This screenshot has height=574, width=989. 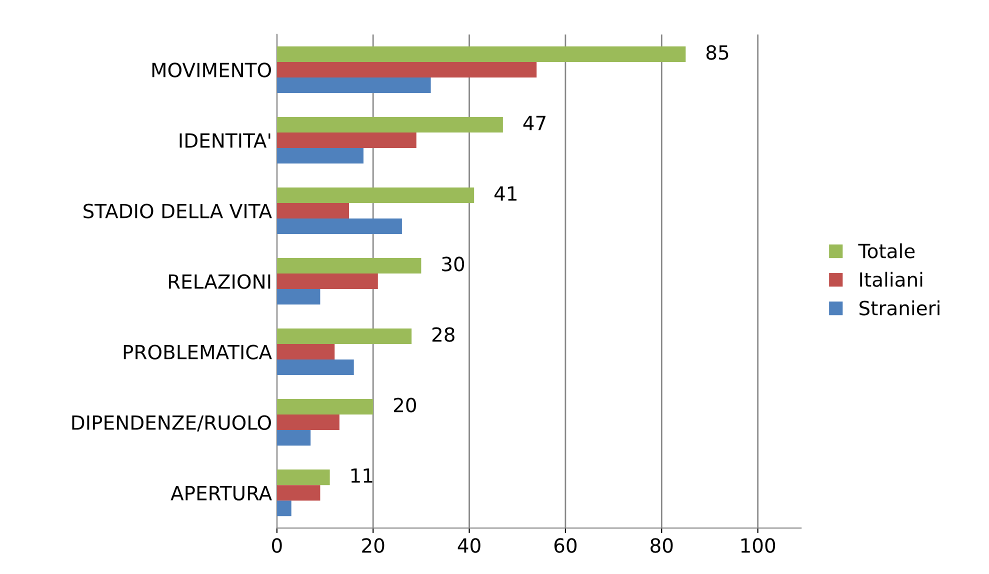 What do you see at coordinates (373, 545) in the screenshot?
I see `x-tick-label: 20` at bounding box center [373, 545].